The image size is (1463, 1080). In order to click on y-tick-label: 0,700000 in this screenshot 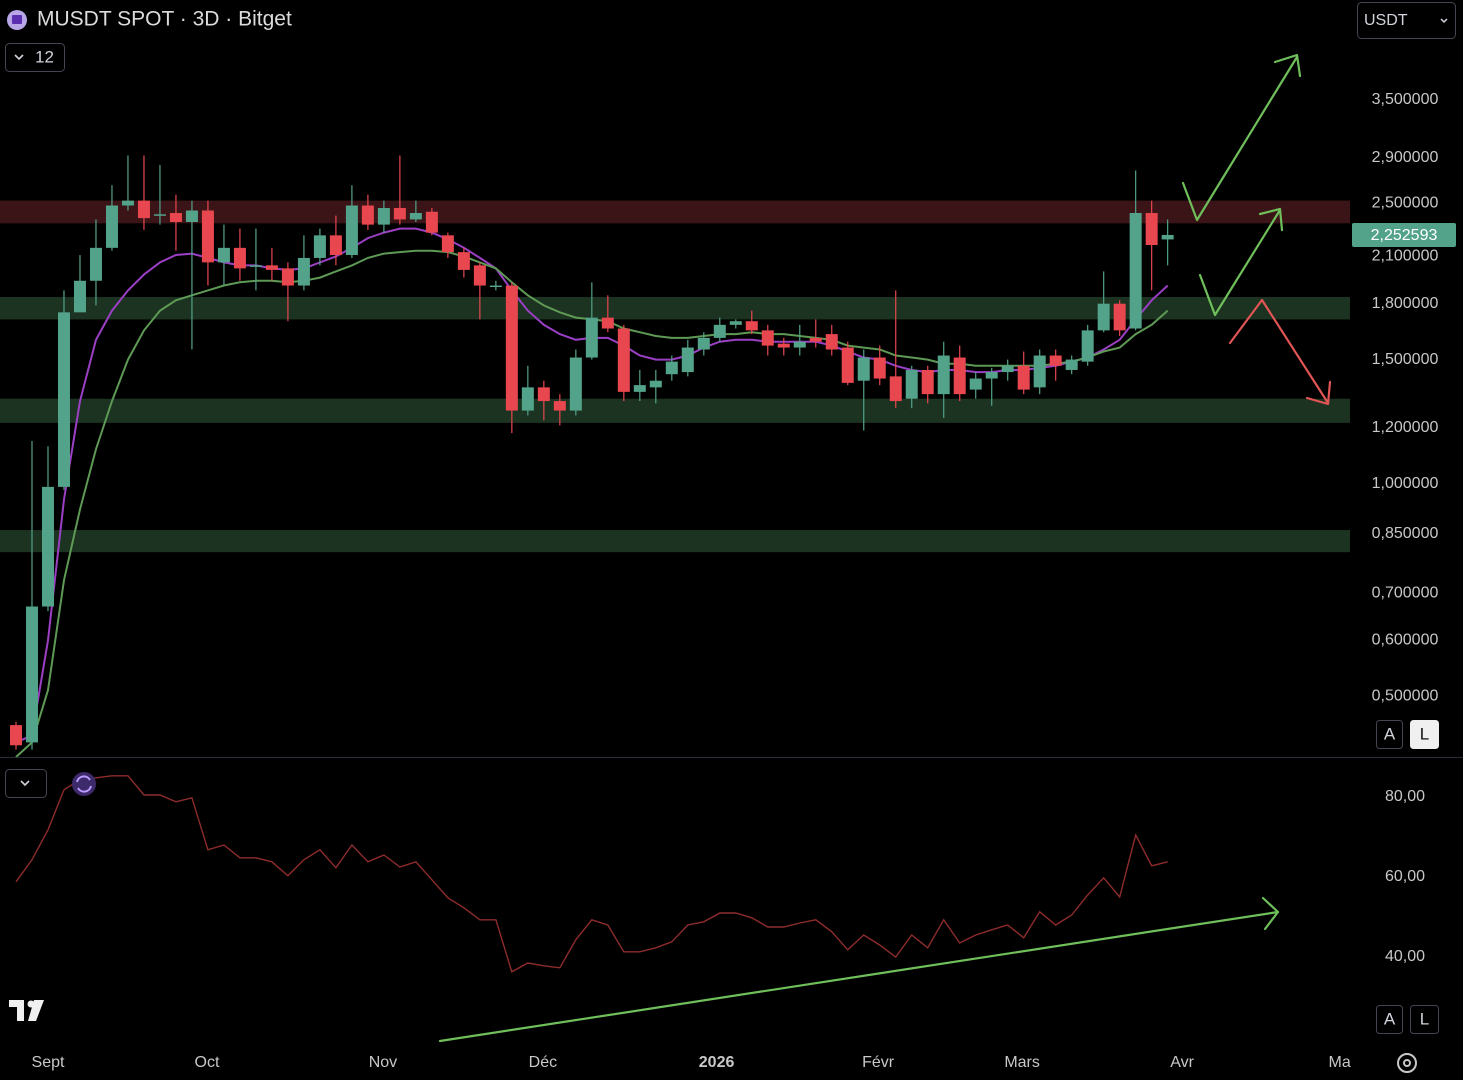, I will do `click(1405, 592)`.